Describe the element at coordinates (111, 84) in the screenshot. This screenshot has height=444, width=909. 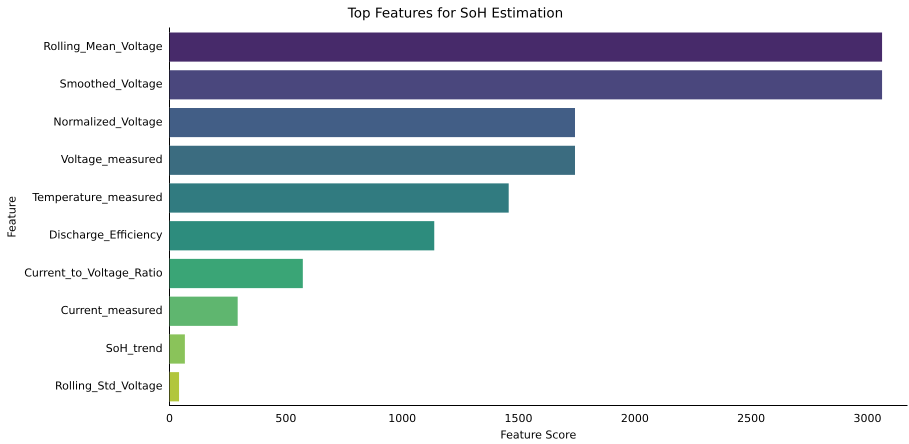
I see `y-tick-label: Smoothed_Voltage` at that location.